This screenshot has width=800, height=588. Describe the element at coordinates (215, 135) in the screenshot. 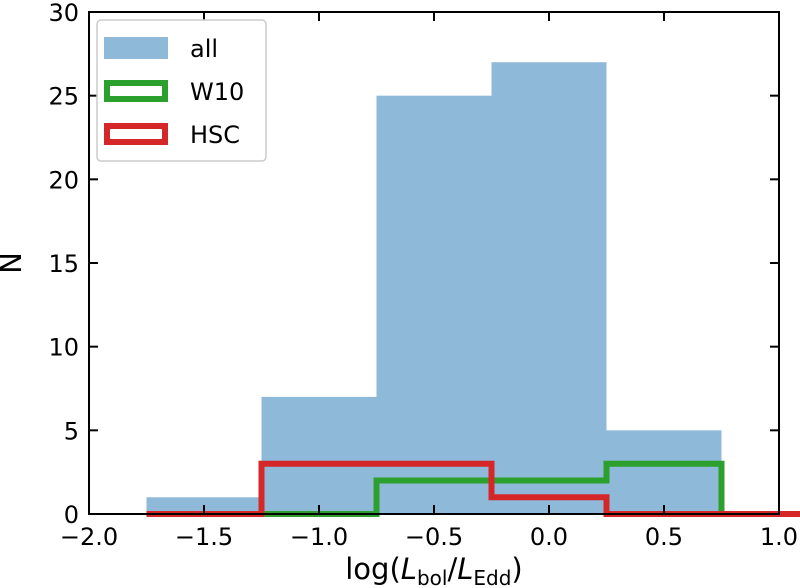

I see `legend-label-hsc: HSC` at that location.